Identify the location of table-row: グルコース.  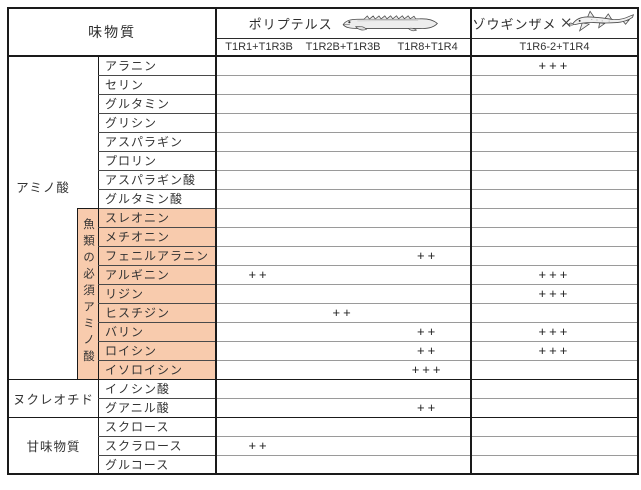
(323, 465).